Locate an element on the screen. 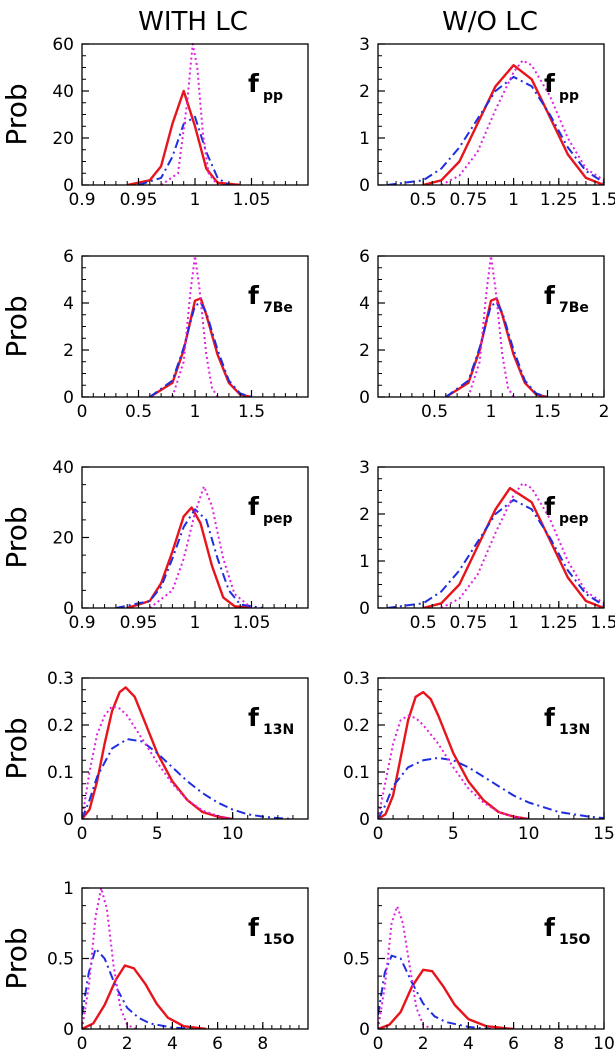 The image size is (615, 1055). panel-pep-without-lc: 0.5 0.75 1 1.25 1.5 0 1 2 3 f pep is located at coordinates (487, 545).